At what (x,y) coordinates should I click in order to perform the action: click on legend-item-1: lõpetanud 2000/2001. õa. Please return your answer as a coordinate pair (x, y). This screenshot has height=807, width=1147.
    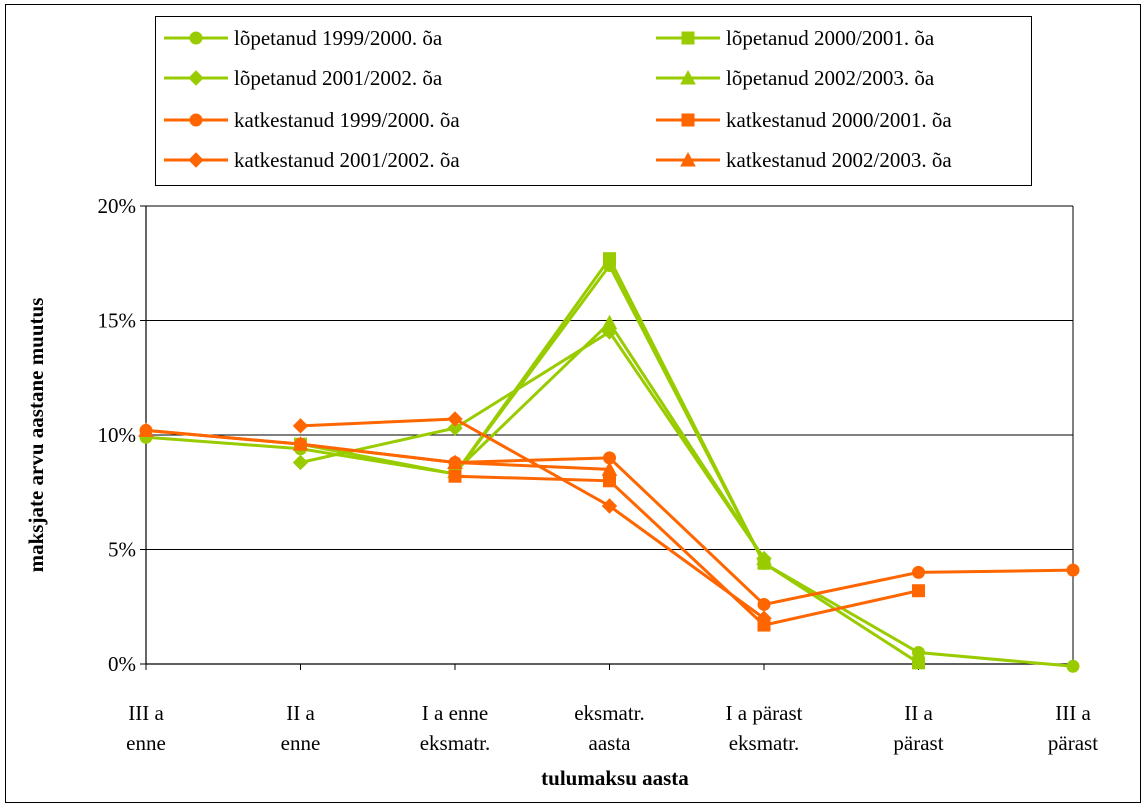
    Looking at the image, I should click on (795, 38).